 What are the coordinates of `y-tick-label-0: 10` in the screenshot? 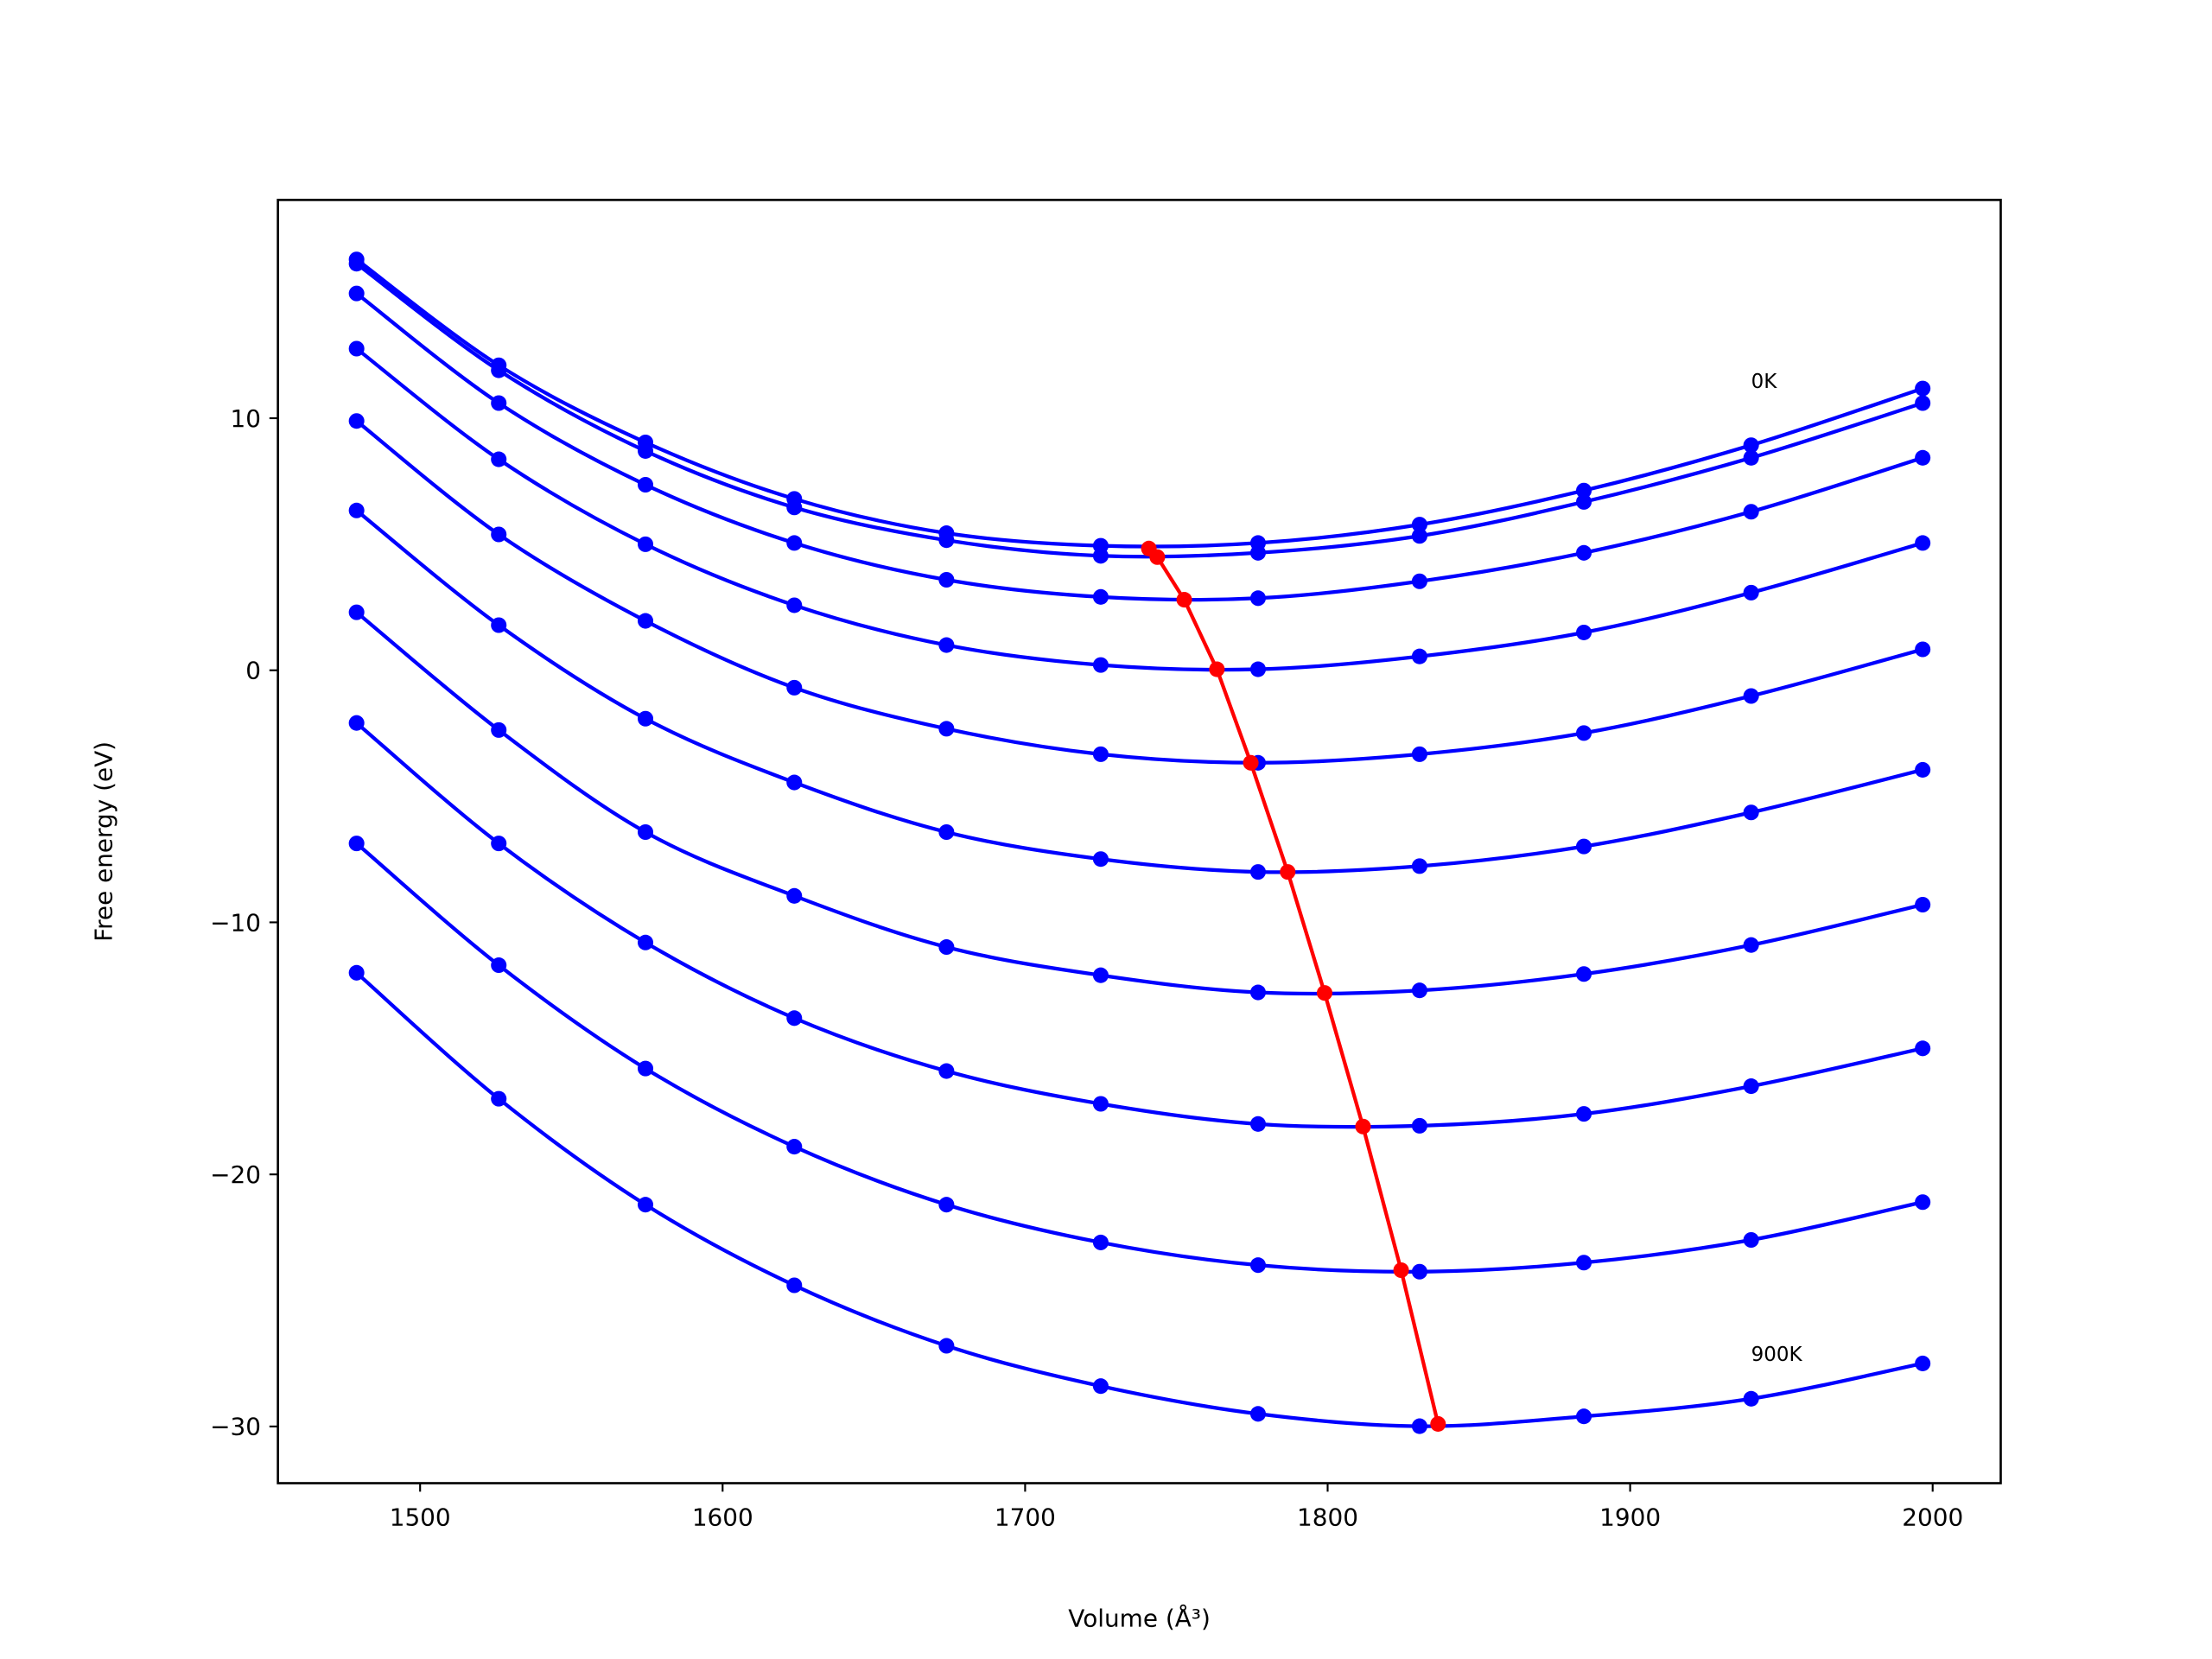 It's located at (245, 418).